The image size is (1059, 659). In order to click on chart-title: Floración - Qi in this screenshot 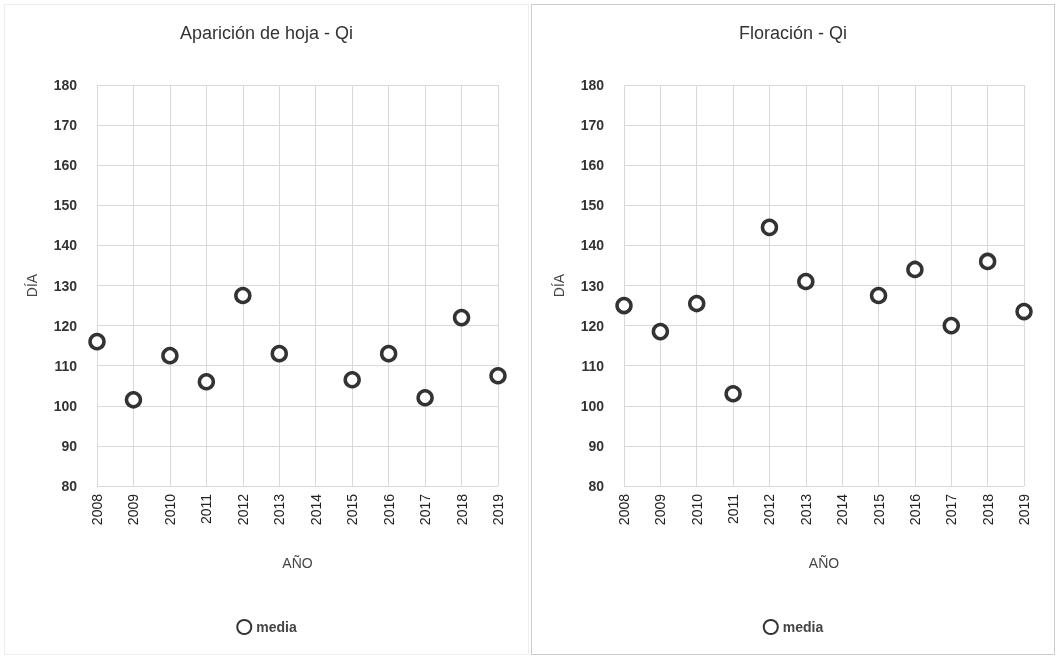, I will do `click(793, 33)`.